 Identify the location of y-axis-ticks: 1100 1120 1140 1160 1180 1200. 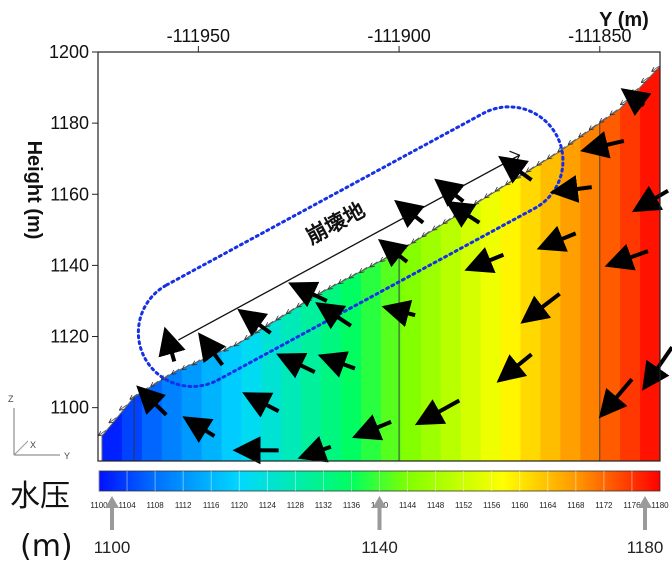
(73, 230).